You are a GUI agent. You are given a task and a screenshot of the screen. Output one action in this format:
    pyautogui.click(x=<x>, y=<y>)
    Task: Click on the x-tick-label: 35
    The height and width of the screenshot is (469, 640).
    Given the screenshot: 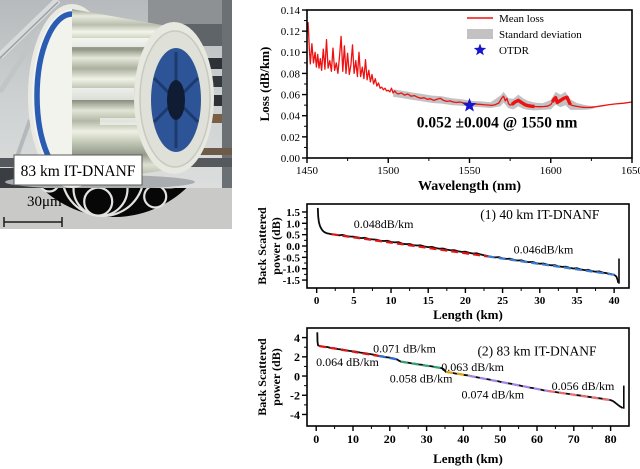 What is the action you would take?
    pyautogui.click(x=577, y=301)
    